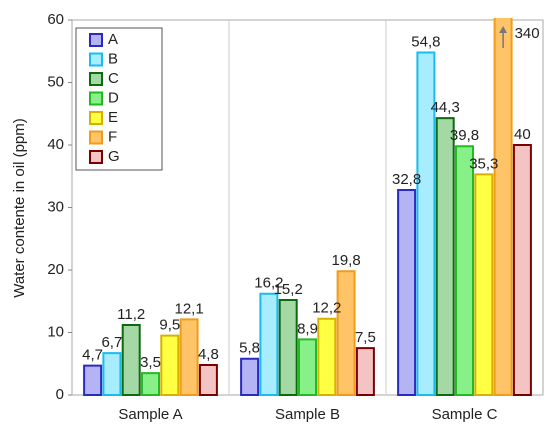 The height and width of the screenshot is (446, 550). Describe the element at coordinates (208, 354) in the screenshot. I see `value-label: 4,8` at that location.